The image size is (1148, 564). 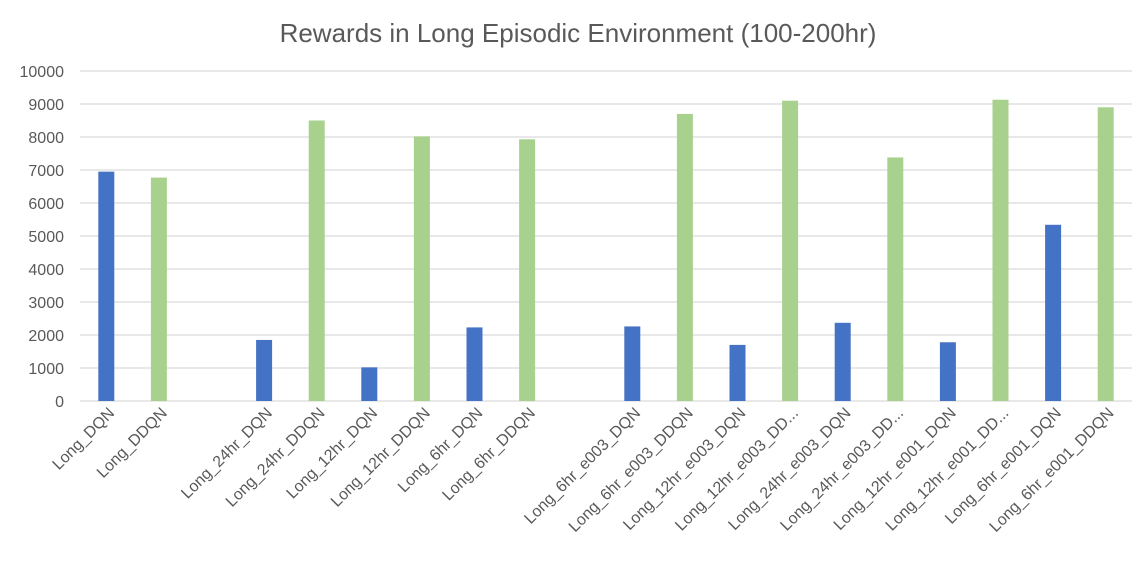 I want to click on bar-long-6hr-e003-dqn, so click(x=632, y=363).